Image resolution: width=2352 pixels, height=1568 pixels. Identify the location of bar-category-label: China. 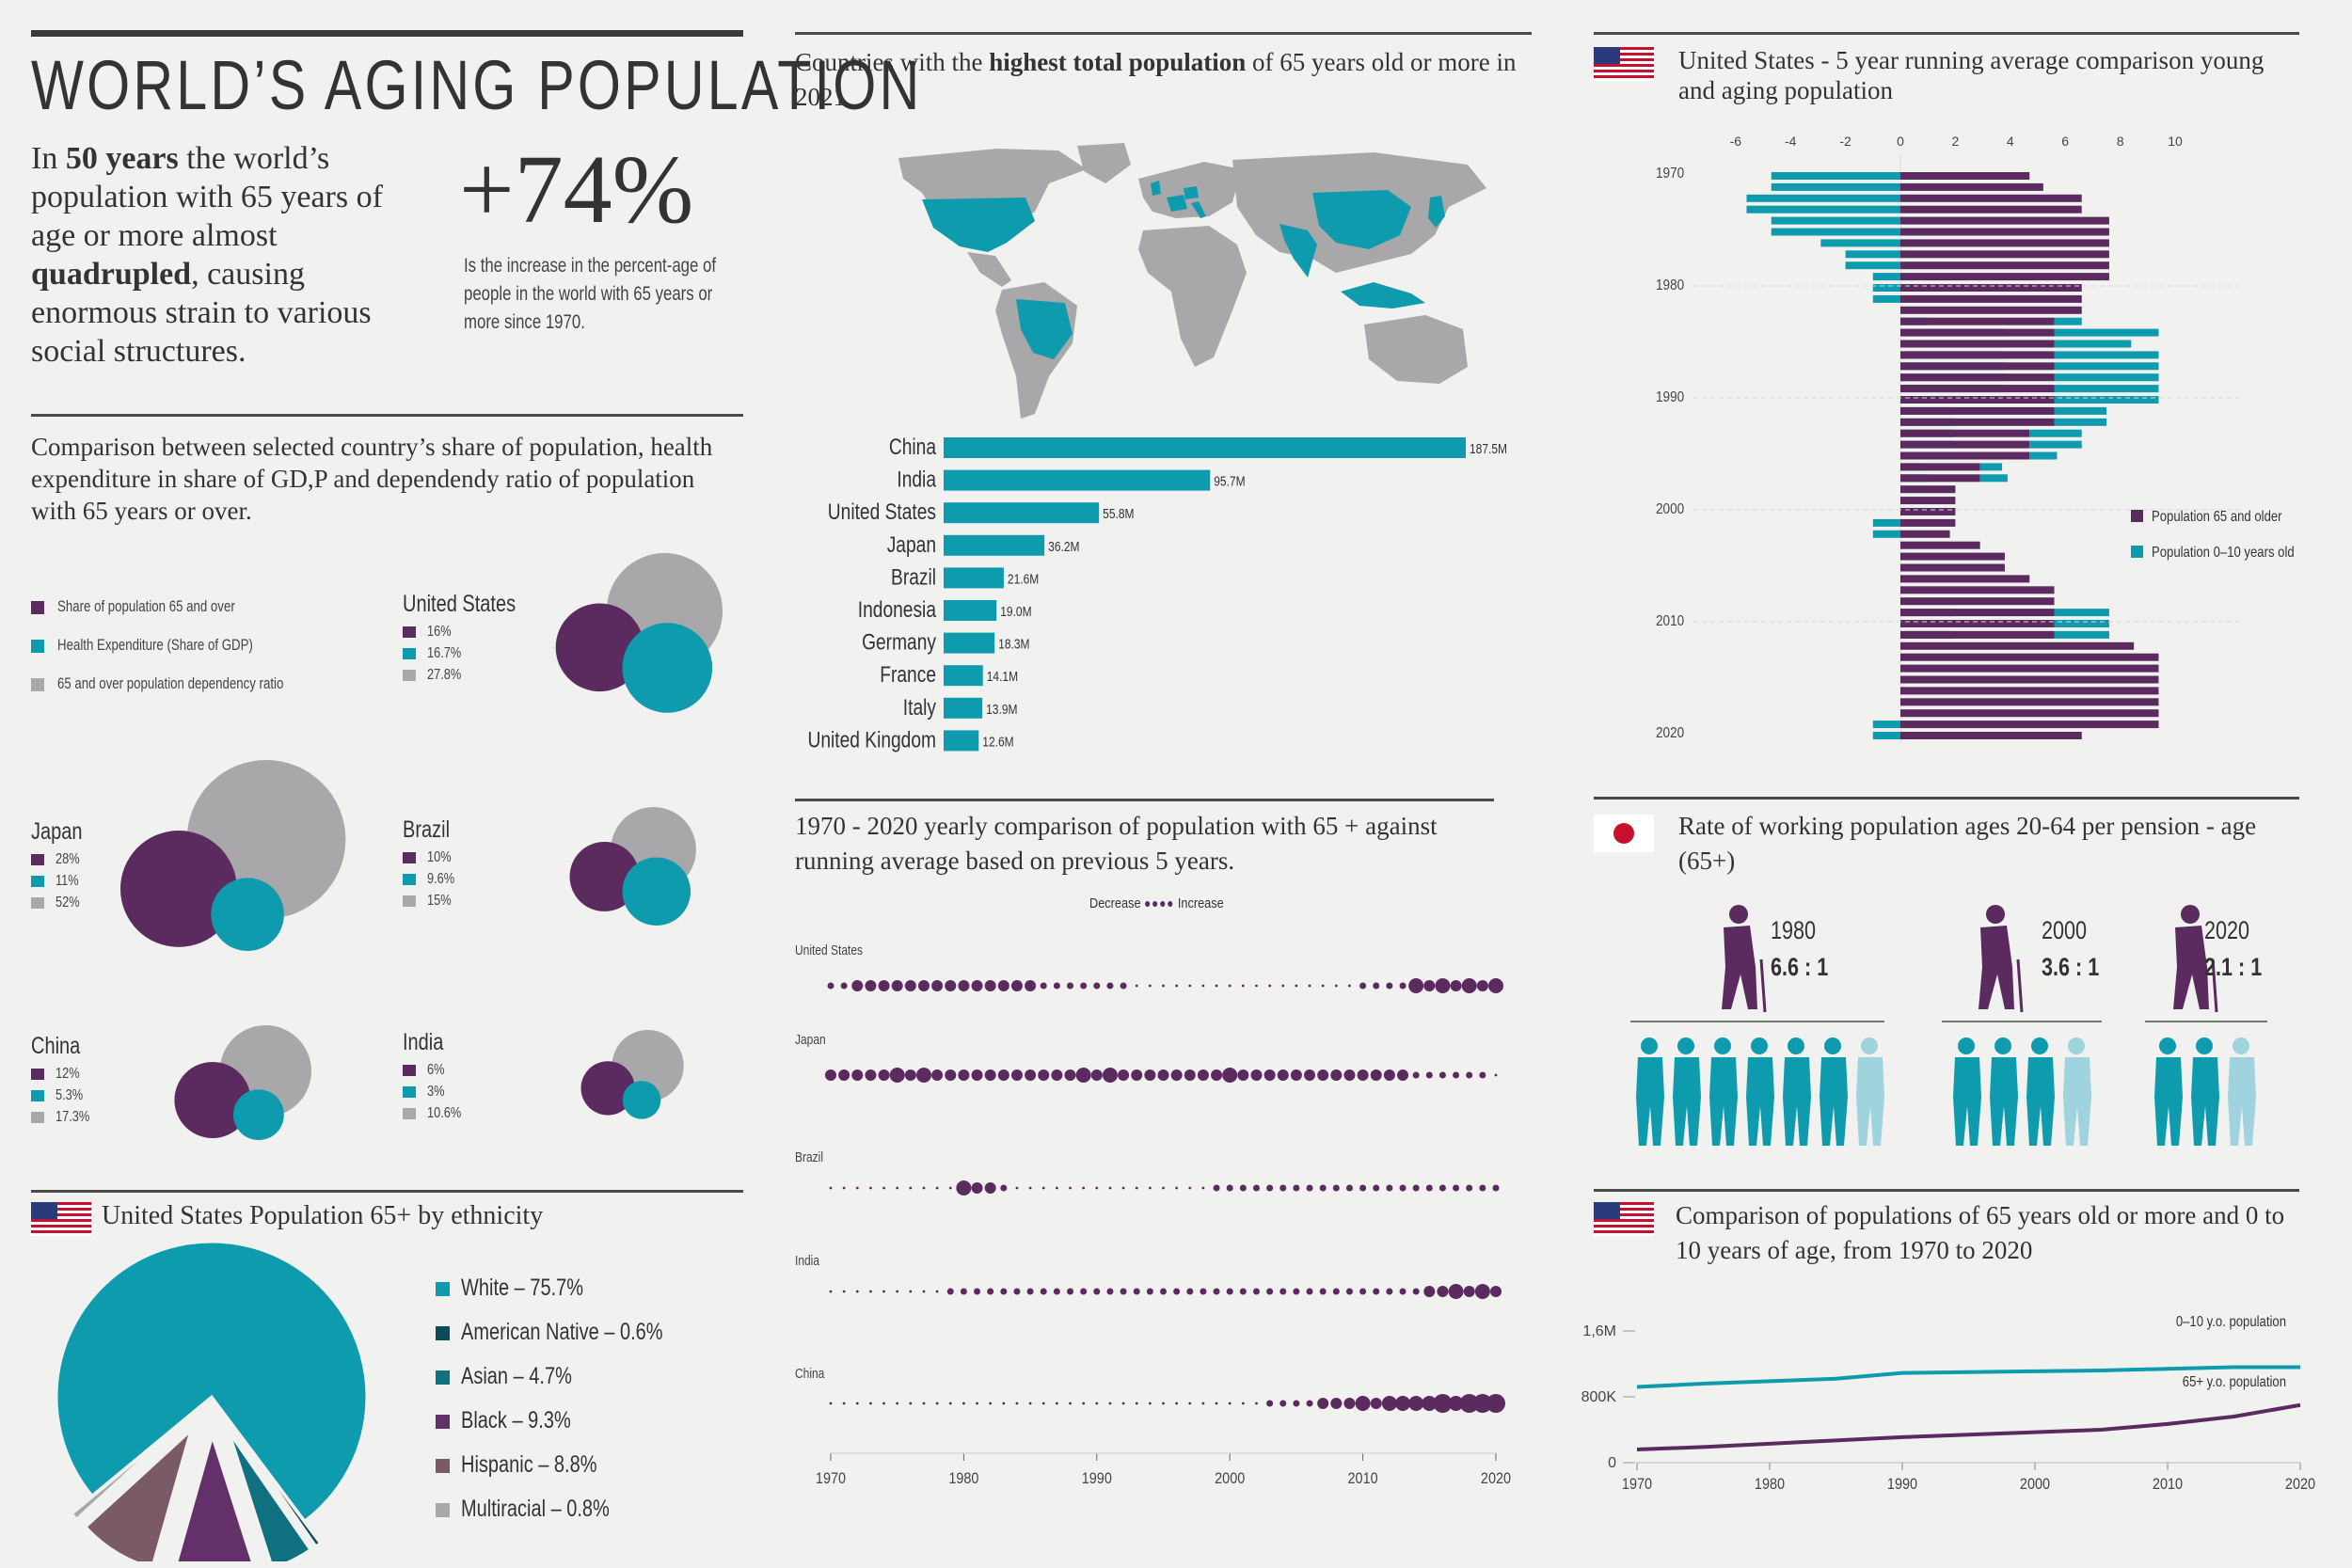
(913, 447).